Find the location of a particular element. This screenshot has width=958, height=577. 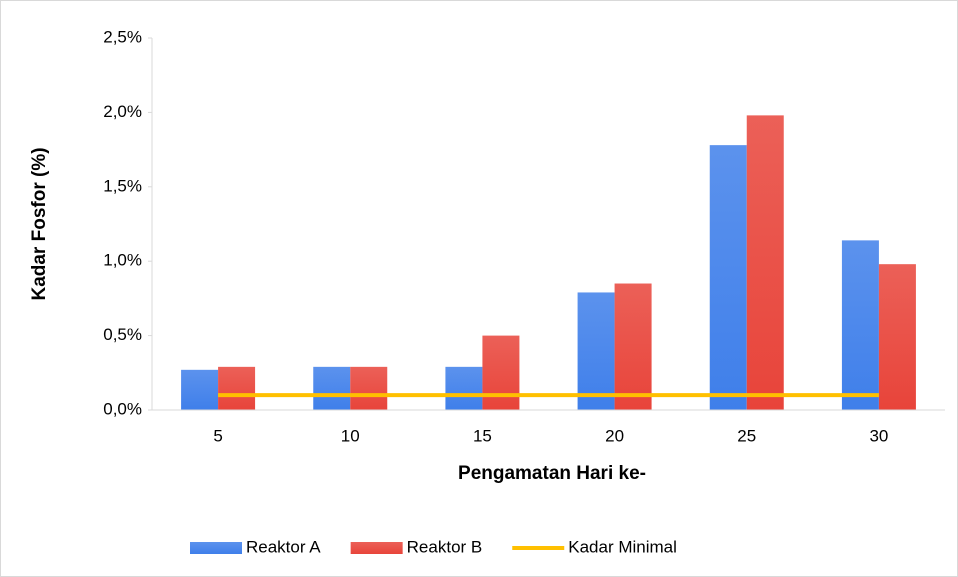

legend-label: Reaktor A is located at coordinates (283, 546).